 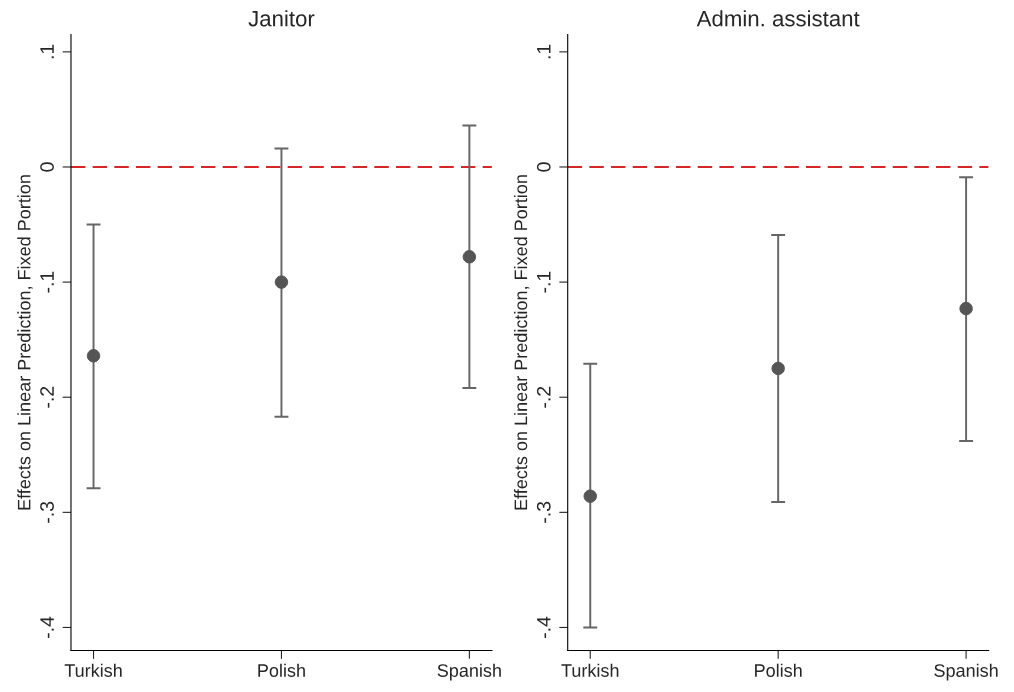 I want to click on chart-title: Janitor, so click(x=281, y=18).